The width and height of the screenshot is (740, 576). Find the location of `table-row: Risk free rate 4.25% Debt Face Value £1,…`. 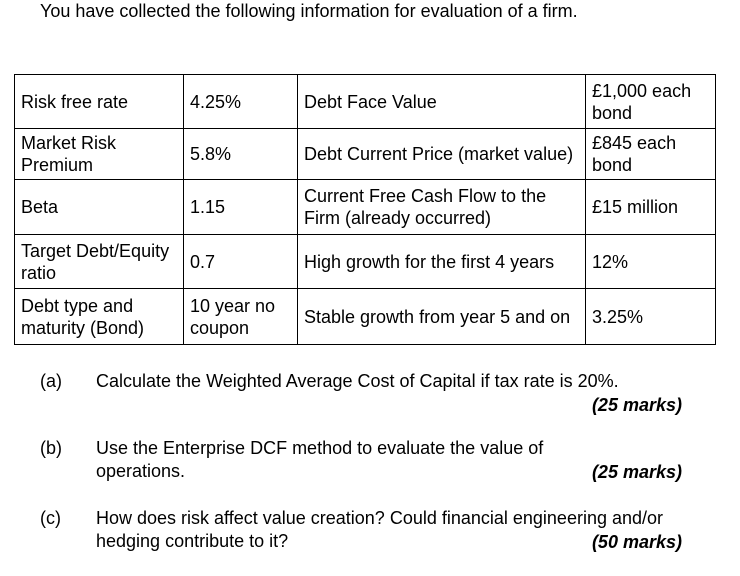

table-row: Risk free rate 4.25% Debt Face Value £1,… is located at coordinates (365, 101).